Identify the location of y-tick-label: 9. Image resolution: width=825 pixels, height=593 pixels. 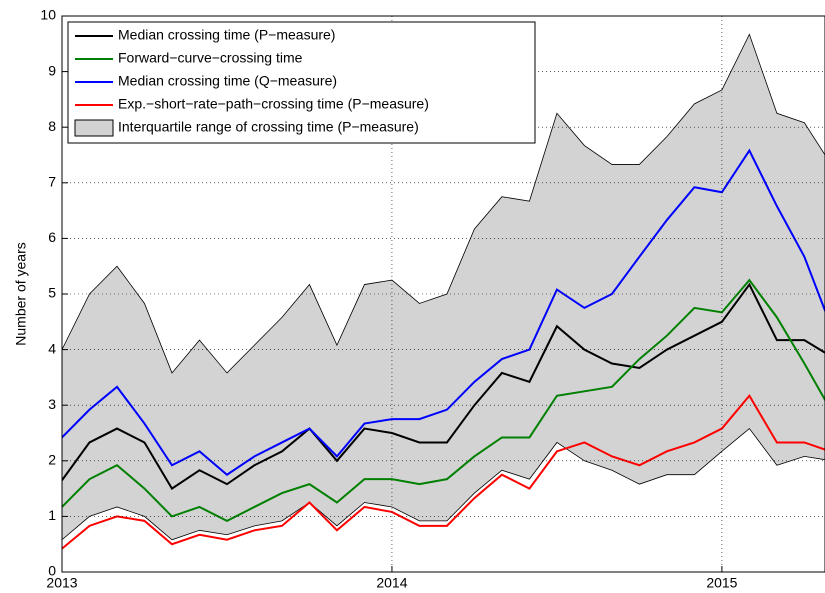
(52, 70).